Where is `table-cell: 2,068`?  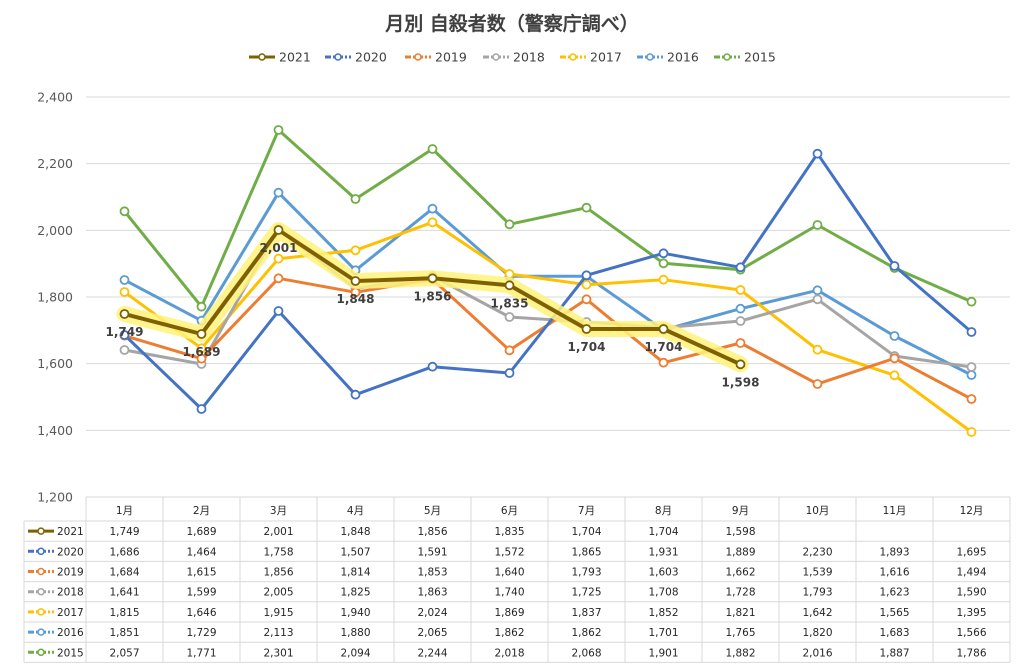 table-cell: 2,068 is located at coordinates (586, 653).